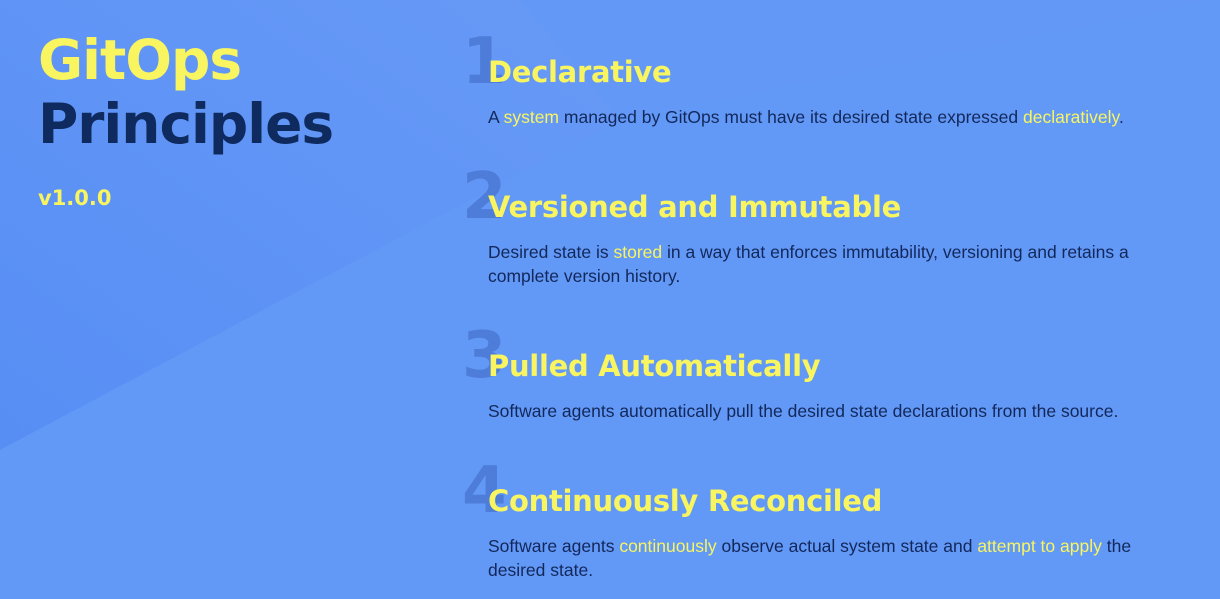 The height and width of the screenshot is (599, 1220). Describe the element at coordinates (847, 546) in the screenshot. I see `desc-text: observe actual system state and` at that location.